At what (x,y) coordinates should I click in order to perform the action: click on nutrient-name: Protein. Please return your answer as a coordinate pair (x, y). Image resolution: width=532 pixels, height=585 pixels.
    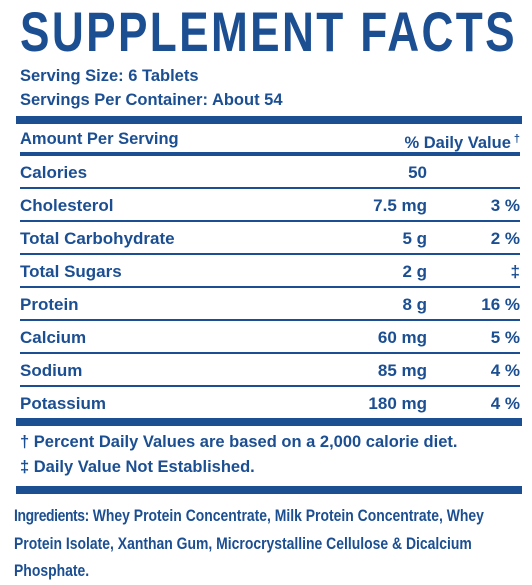
    Looking at the image, I should click on (49, 304).